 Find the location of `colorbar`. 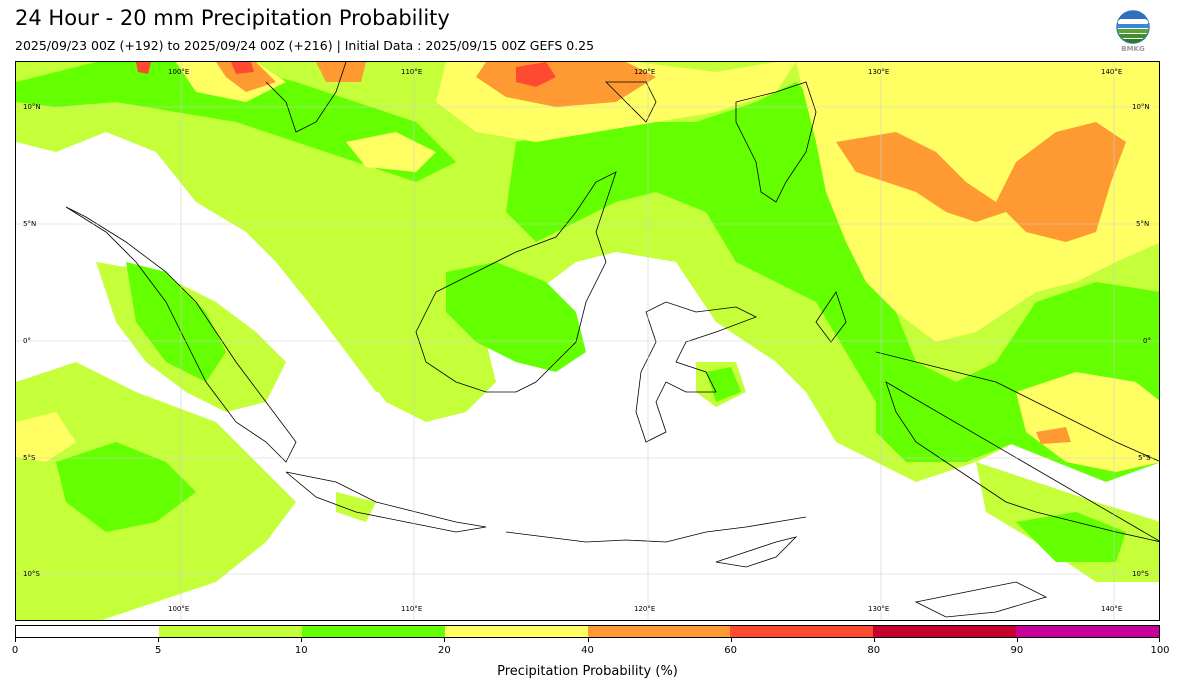

colorbar is located at coordinates (587, 631).